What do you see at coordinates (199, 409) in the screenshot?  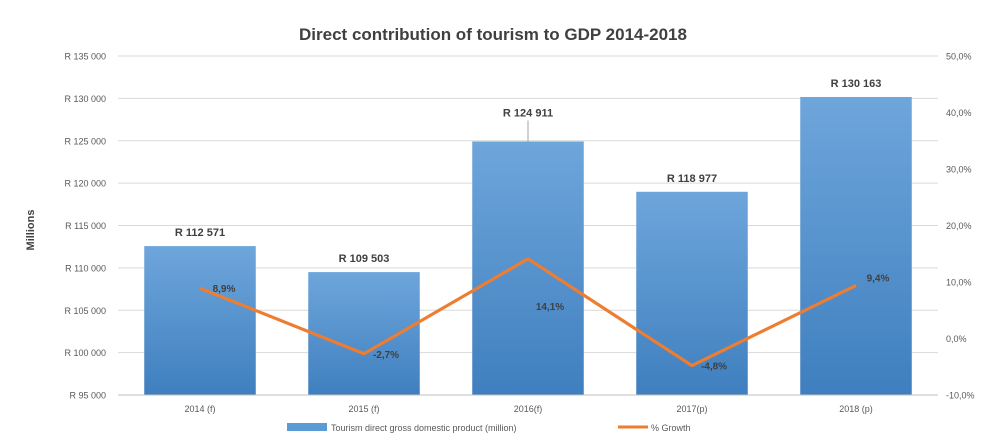 I see `x-tick-label: 2014 (f)` at bounding box center [199, 409].